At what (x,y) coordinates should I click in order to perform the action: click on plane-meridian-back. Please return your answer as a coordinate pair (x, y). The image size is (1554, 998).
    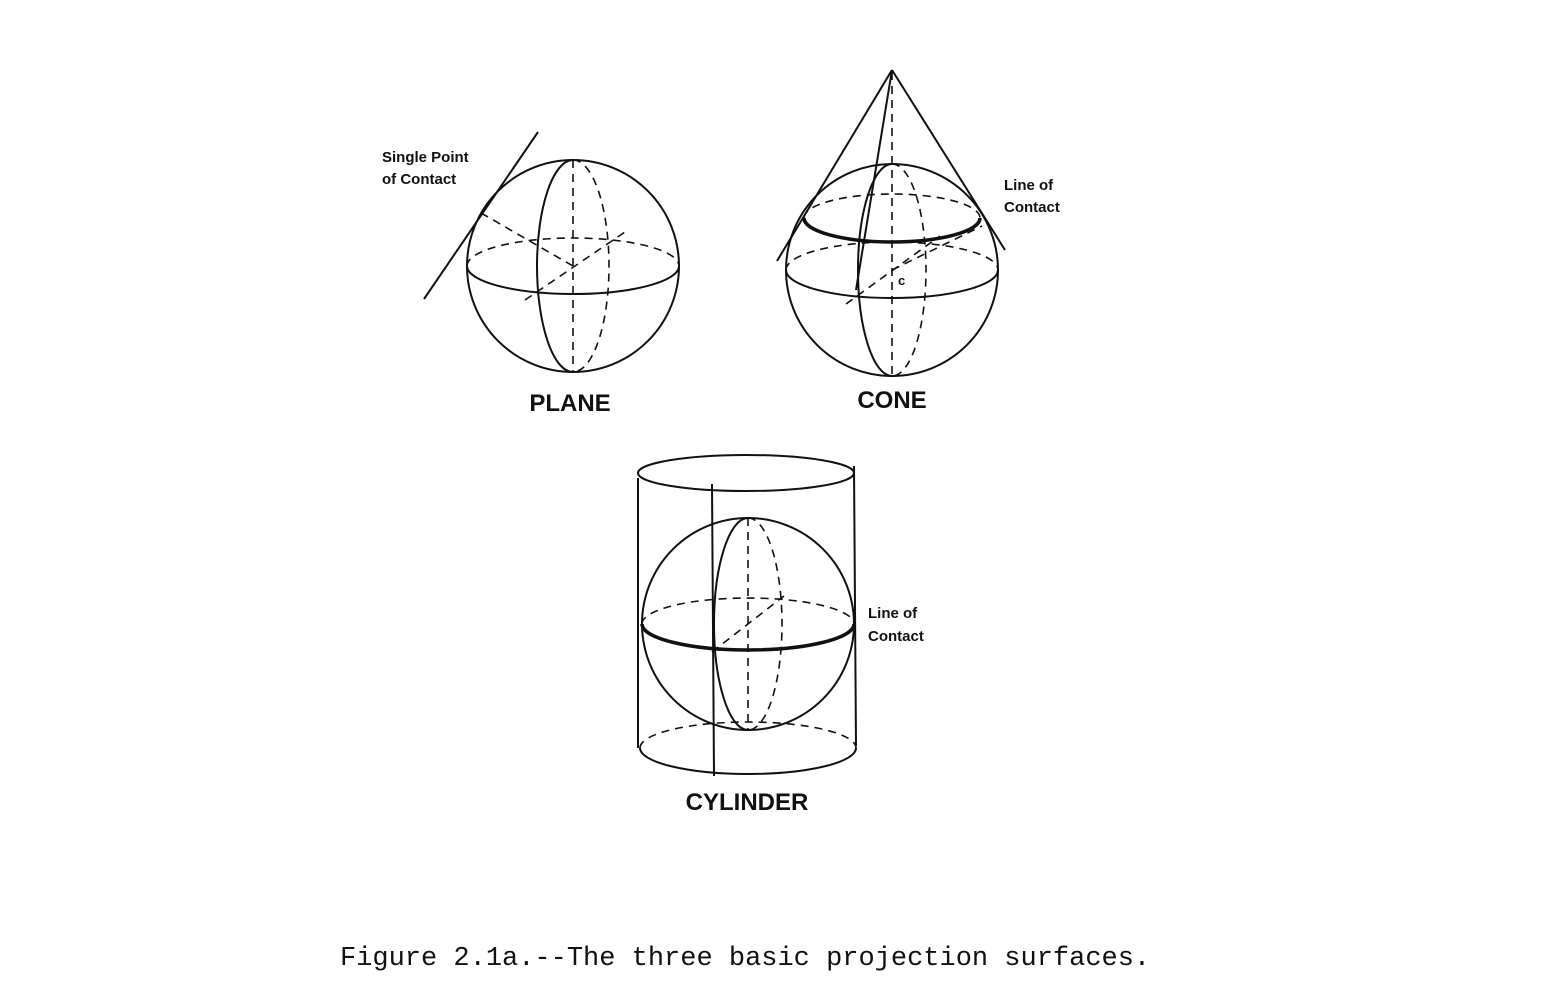
    Looking at the image, I should click on (591, 266).